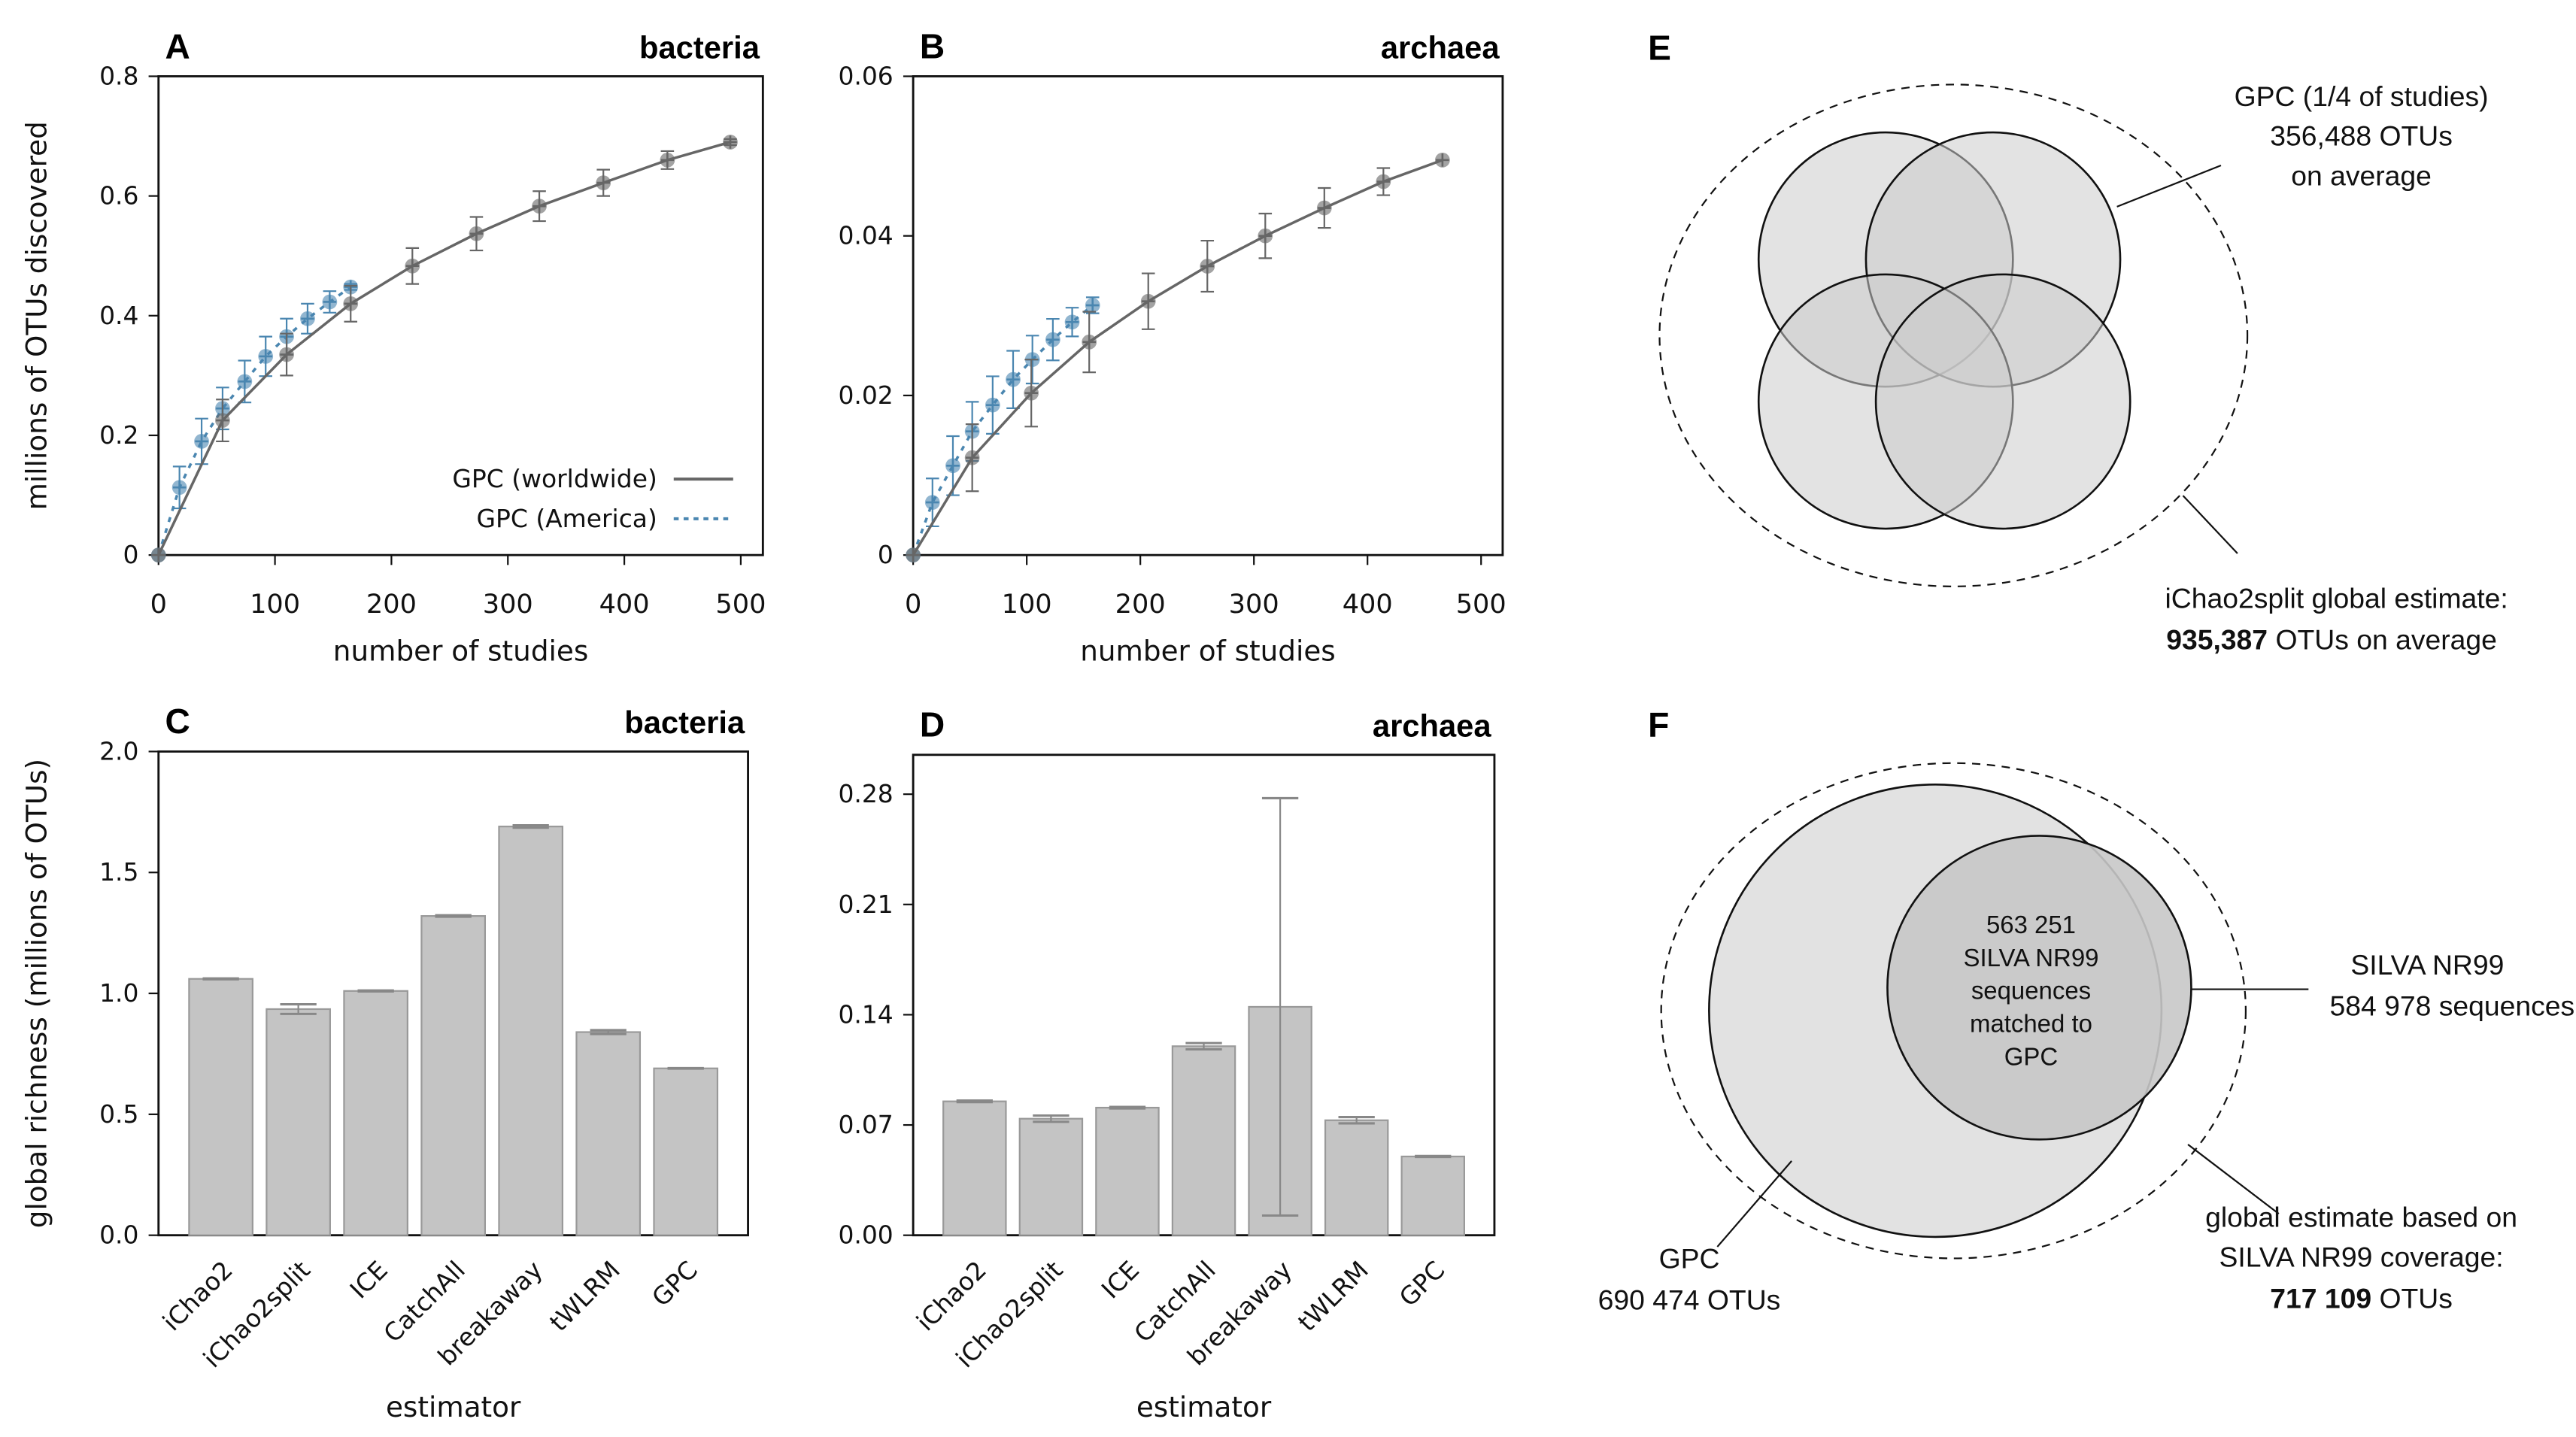 Image resolution: width=2576 pixels, height=1437 pixels. What do you see at coordinates (567, 519) in the screenshot?
I see `legend-label: GPC (America)` at bounding box center [567, 519].